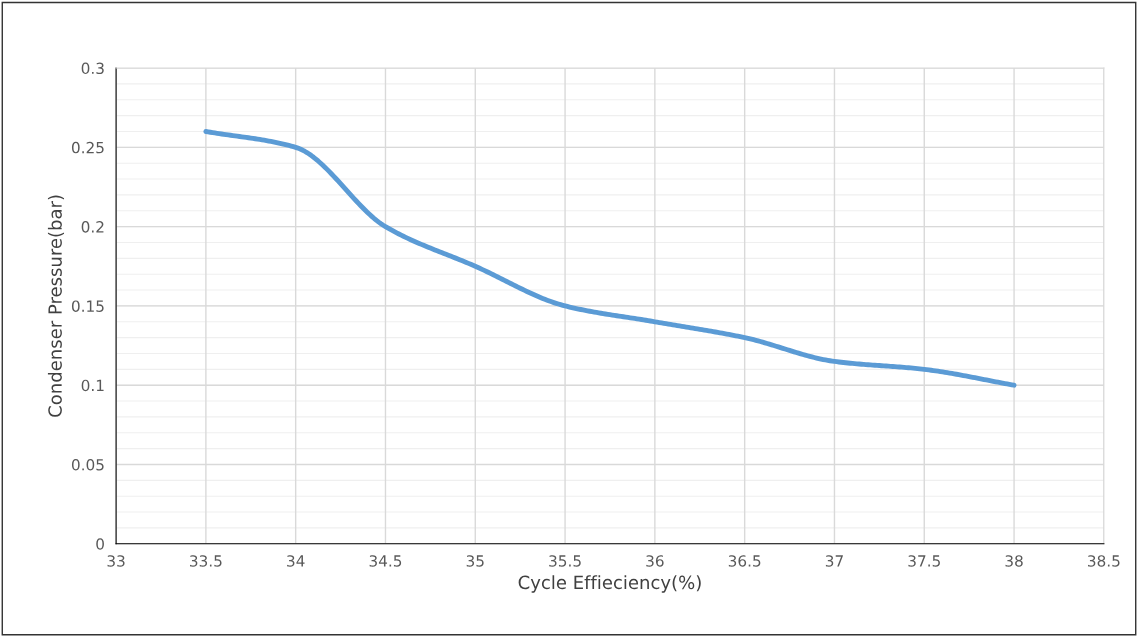 The width and height of the screenshot is (1138, 636). Describe the element at coordinates (924, 561) in the screenshot. I see `x-tick-label: 37.5` at that location.